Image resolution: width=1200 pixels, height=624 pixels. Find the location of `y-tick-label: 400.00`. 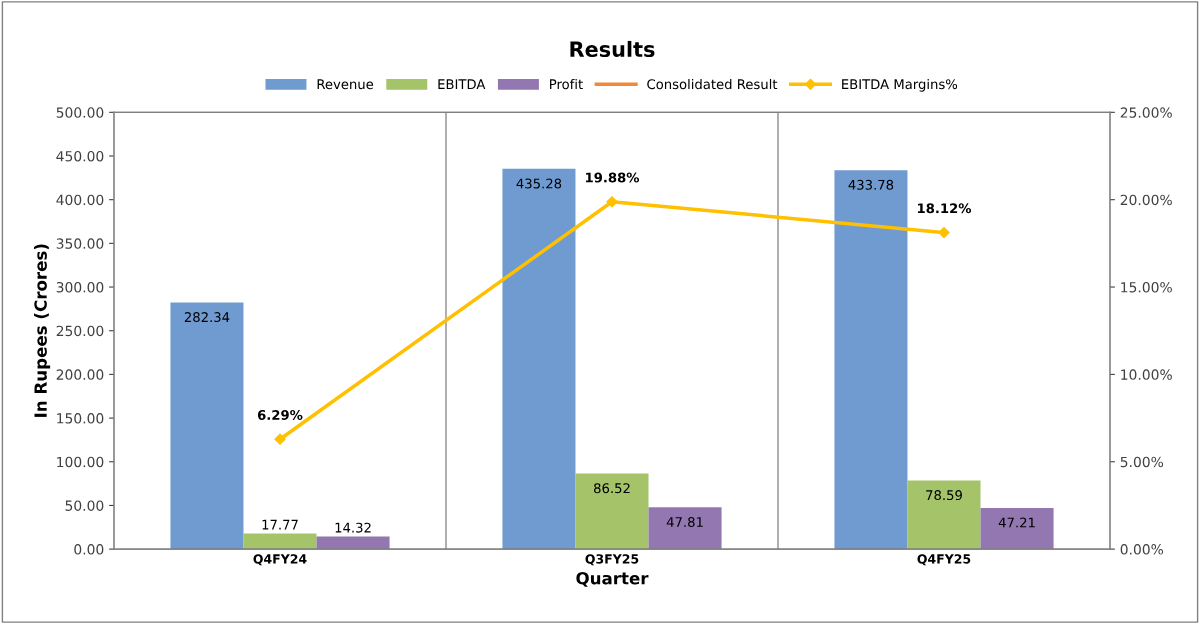

y-tick-label: 400.00 is located at coordinates (80, 200).